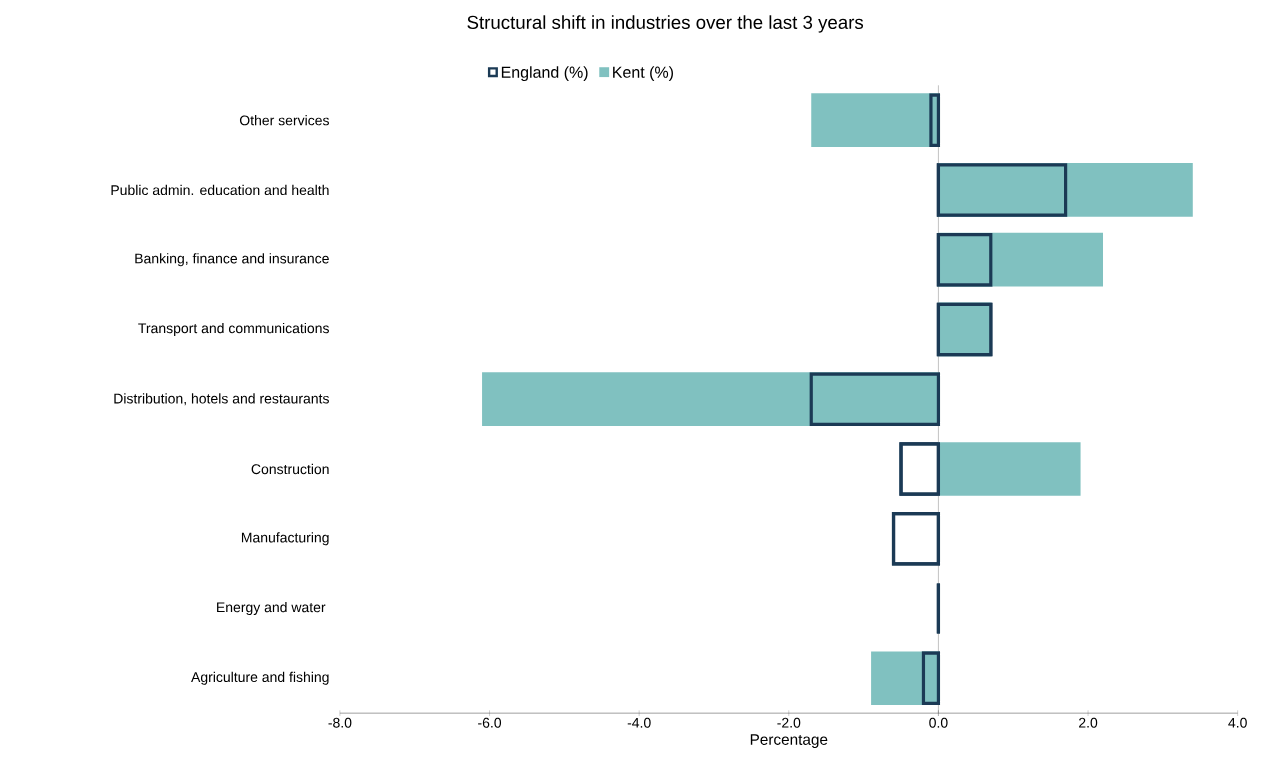 The height and width of the screenshot is (780, 1261). I want to click on y-tick-label: Public admin. education and health, so click(220, 190).